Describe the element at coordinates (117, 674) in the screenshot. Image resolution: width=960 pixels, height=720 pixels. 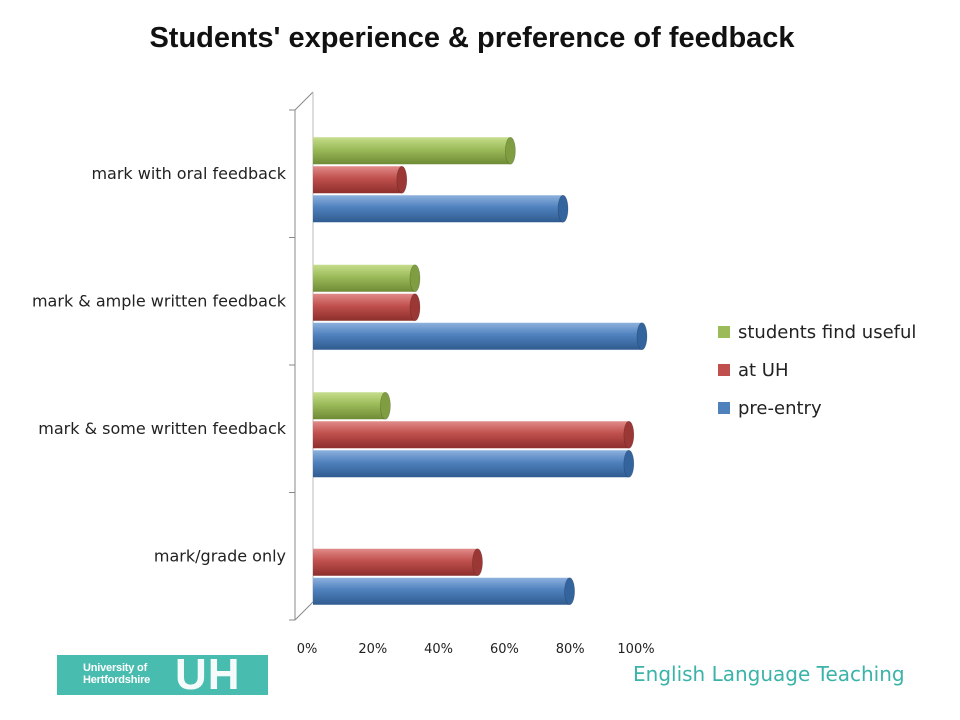
I see `logo-name: University of Hertfordshire` at that location.